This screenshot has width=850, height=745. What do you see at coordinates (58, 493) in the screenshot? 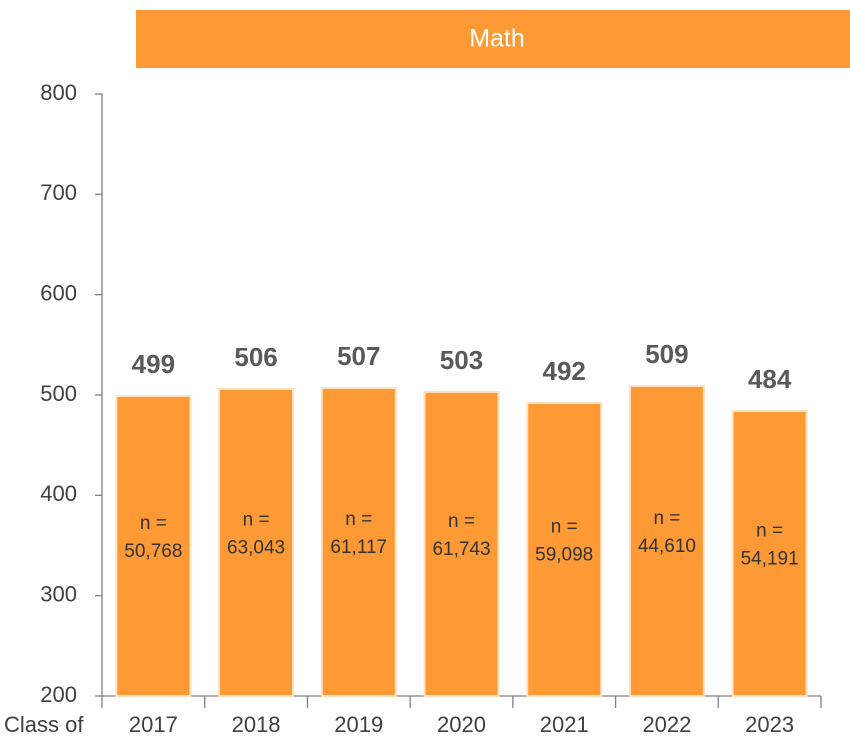
I see `y-tick-label: 400` at bounding box center [58, 493].